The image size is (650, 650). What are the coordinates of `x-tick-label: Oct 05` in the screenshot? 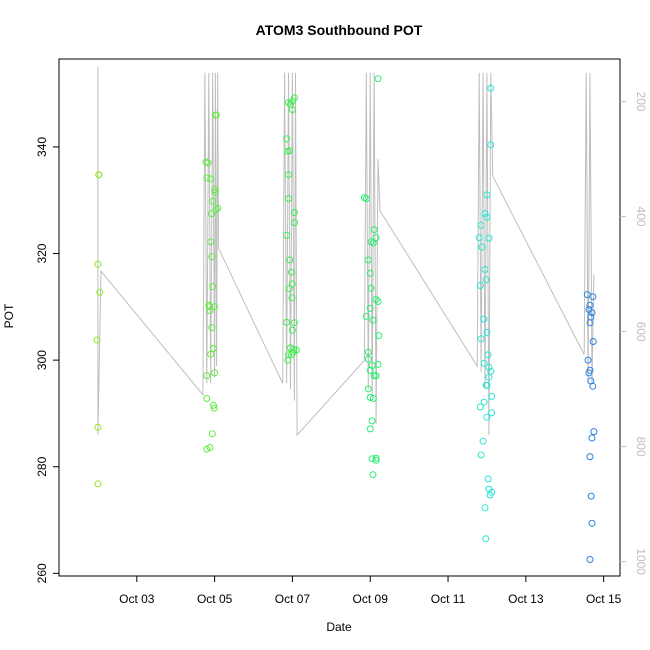 It's located at (215, 599).